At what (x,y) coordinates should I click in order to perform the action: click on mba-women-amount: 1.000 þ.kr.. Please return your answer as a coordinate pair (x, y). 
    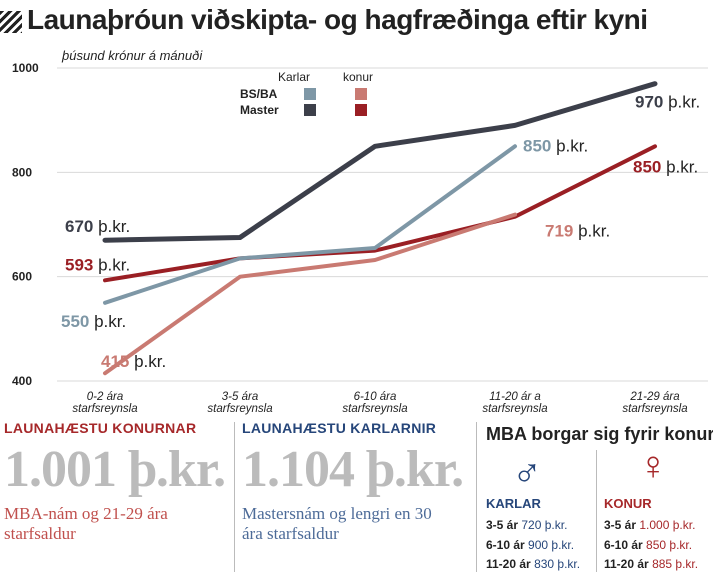
    Looking at the image, I should click on (667, 525).